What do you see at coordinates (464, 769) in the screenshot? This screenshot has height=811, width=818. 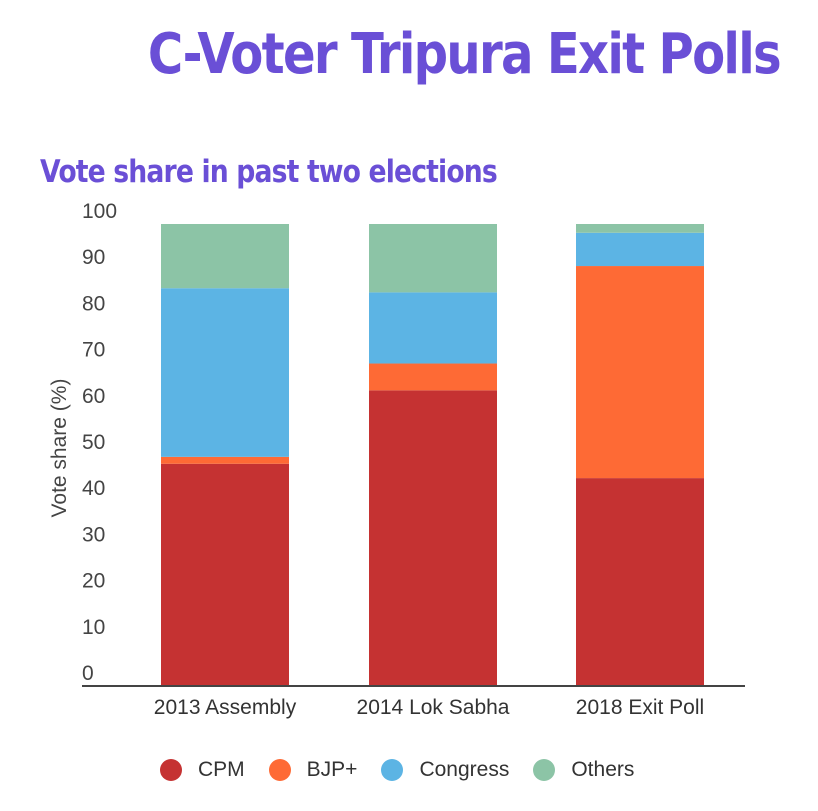 I see `legend-label: Congress` at bounding box center [464, 769].